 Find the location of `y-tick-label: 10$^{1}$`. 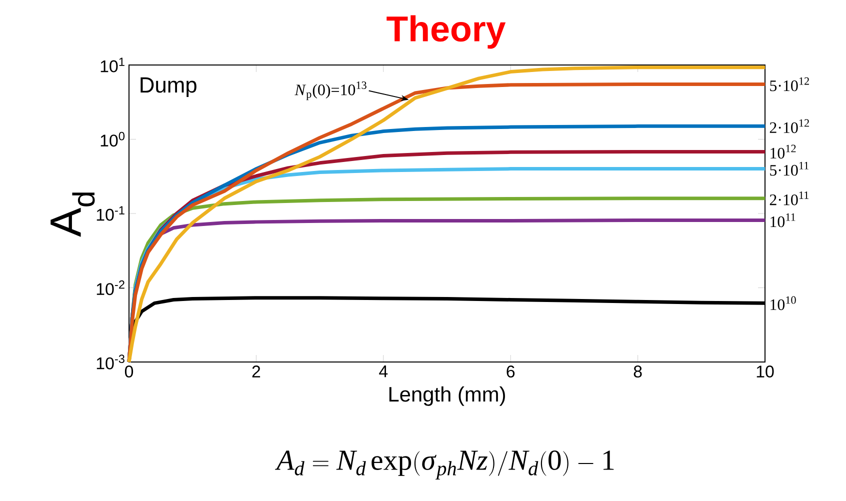

y-tick-label: 10$^{1}$ is located at coordinates (112, 65).